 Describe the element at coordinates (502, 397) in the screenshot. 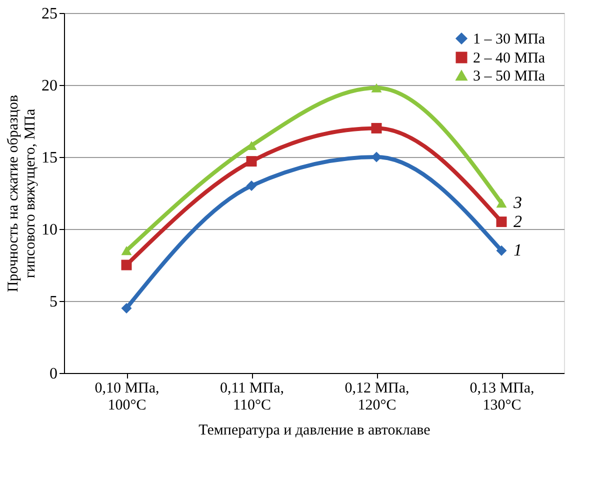

I see `x-tick-label: 0,13 МПа, 130°C` at that location.